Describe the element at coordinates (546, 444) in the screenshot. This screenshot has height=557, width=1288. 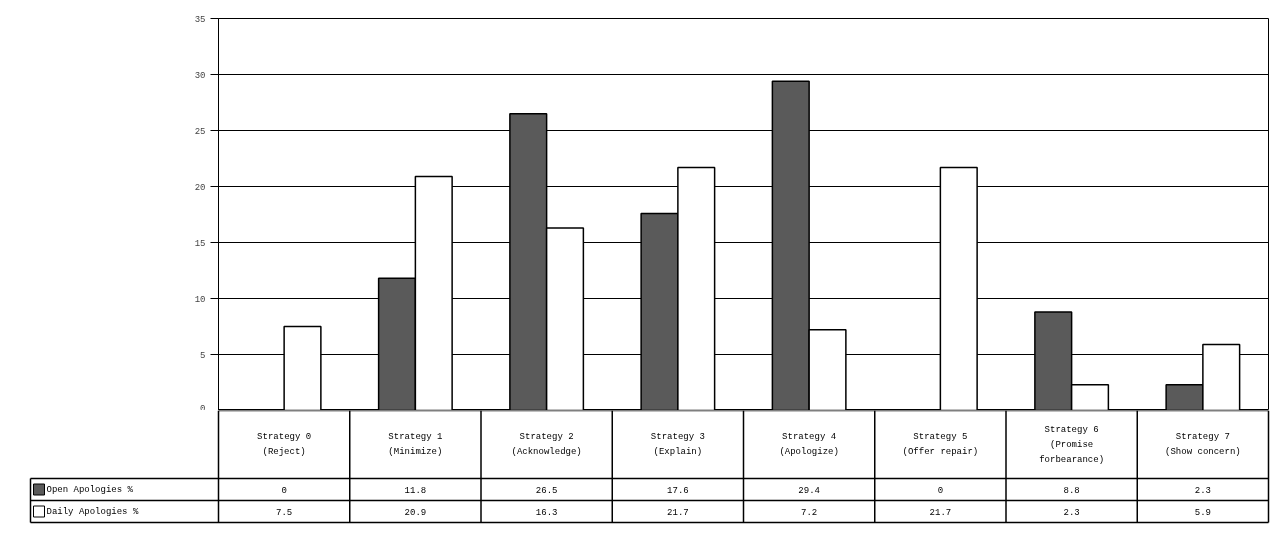
I see `x-tick-label: Strategy 2 (Acknowledge)` at that location.